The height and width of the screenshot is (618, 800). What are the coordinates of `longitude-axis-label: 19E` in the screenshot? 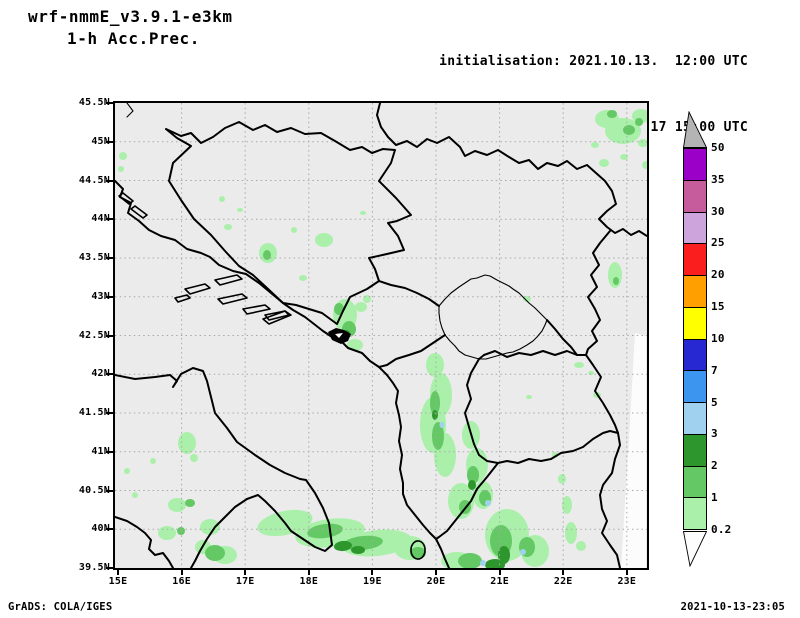 It's located at (372, 581).